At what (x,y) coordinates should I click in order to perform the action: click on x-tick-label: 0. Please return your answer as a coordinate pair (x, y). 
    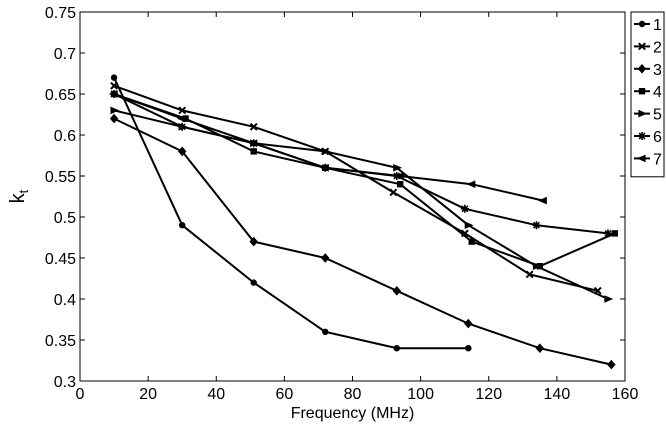
    Looking at the image, I should click on (80, 394).